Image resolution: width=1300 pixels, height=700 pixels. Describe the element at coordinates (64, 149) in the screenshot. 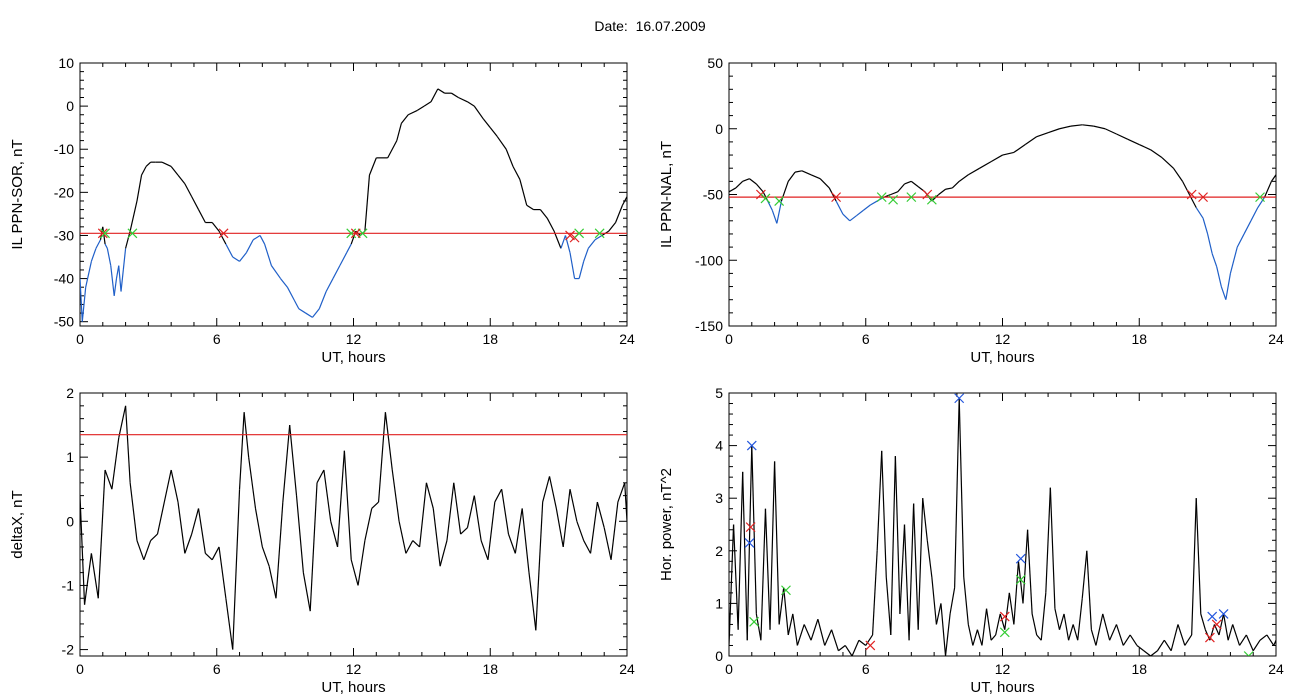

I see `y-tick-label: -10` at that location.